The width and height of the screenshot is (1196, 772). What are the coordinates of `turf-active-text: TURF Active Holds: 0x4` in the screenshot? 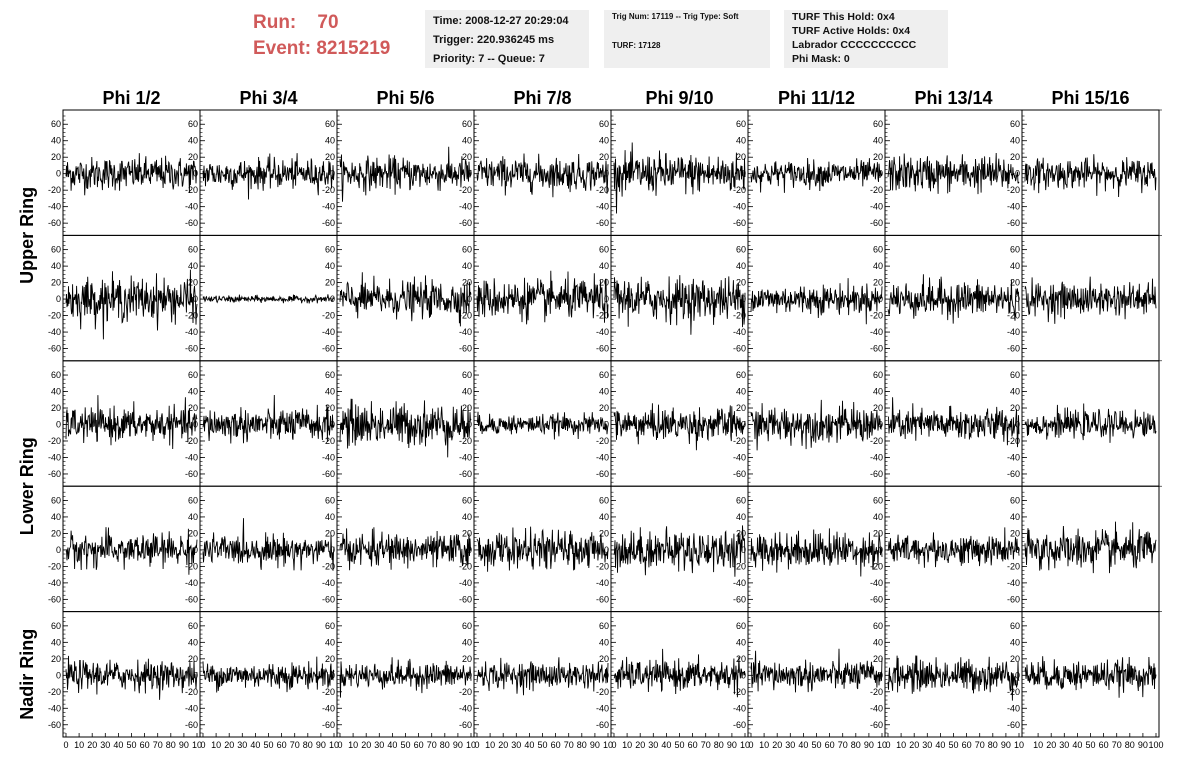 It's located at (851, 31).